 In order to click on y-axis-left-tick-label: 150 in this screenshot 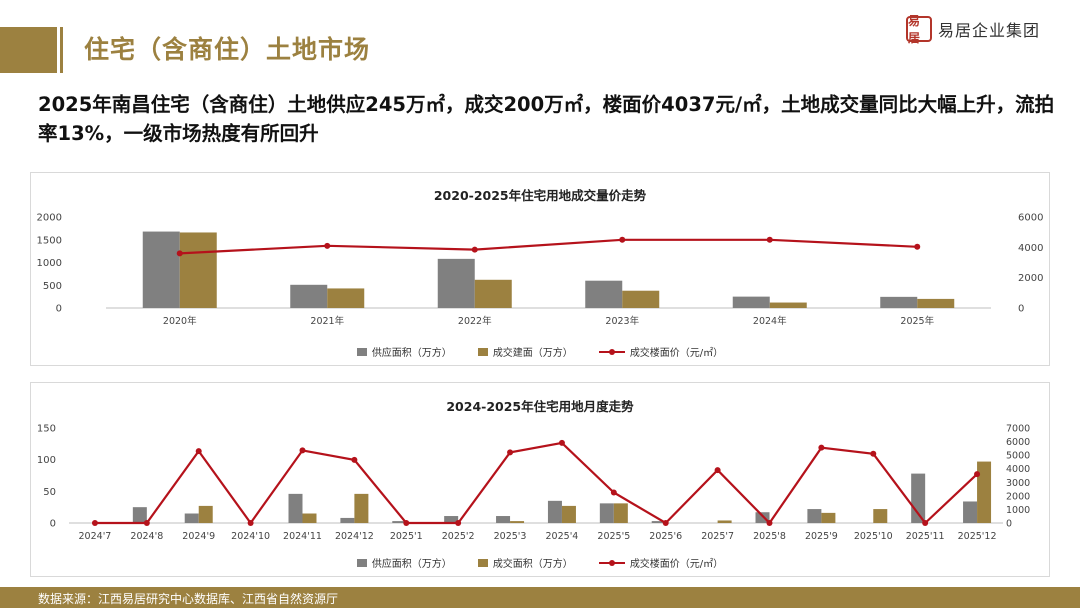, I will do `click(46, 429)`.